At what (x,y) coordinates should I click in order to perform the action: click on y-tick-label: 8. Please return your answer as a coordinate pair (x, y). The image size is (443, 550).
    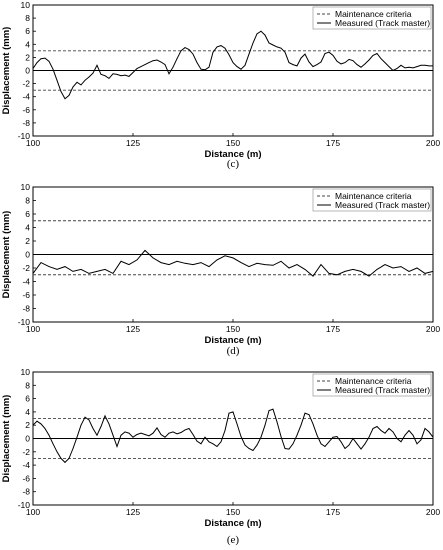
    Looking at the image, I should click on (27, 385).